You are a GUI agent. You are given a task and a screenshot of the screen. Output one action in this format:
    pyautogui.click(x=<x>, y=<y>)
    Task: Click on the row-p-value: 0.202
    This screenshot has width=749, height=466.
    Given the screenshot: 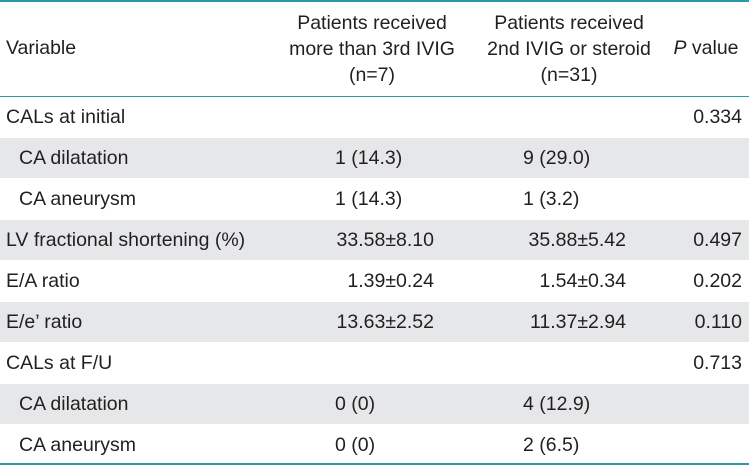 What is the action you would take?
    pyautogui.click(x=717, y=281)
    